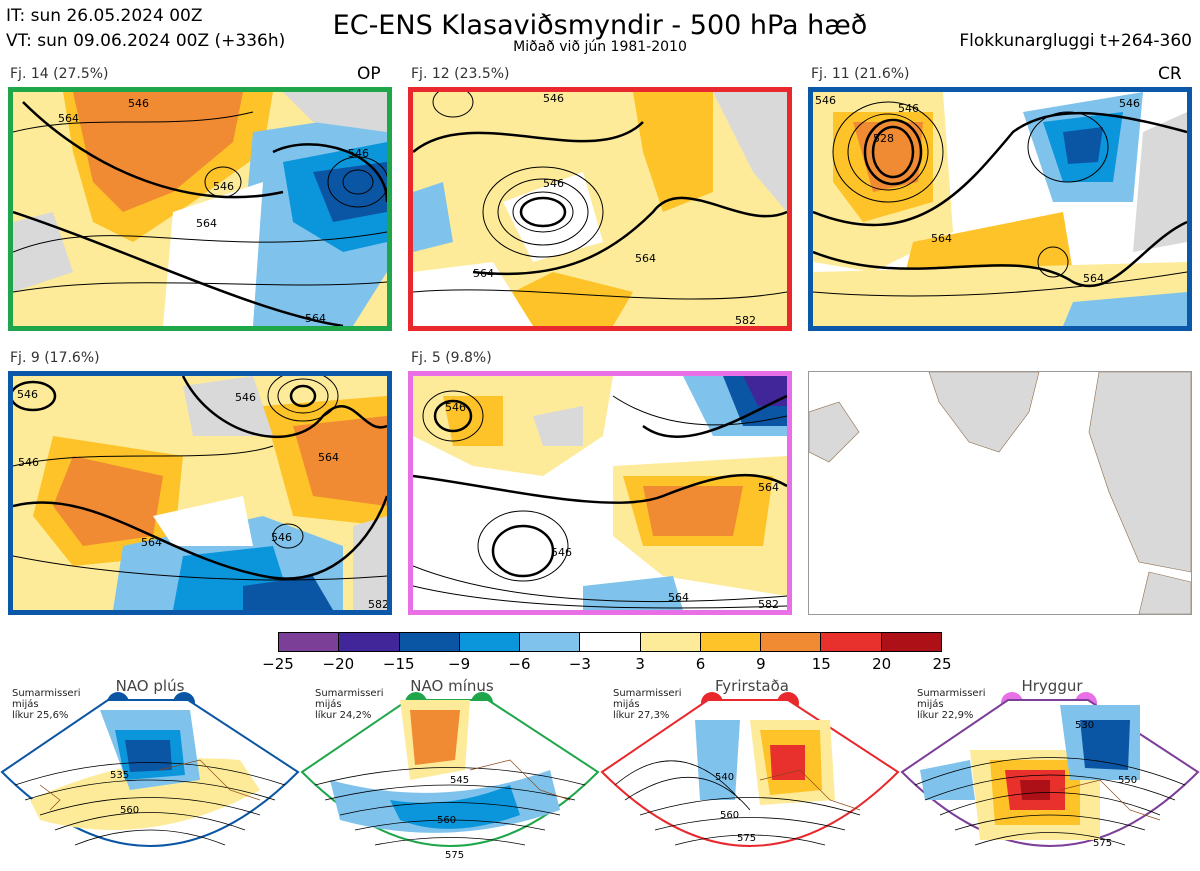  Describe the element at coordinates (1170, 74) in the screenshot. I see `cluster-tag-cr: CR` at that location.